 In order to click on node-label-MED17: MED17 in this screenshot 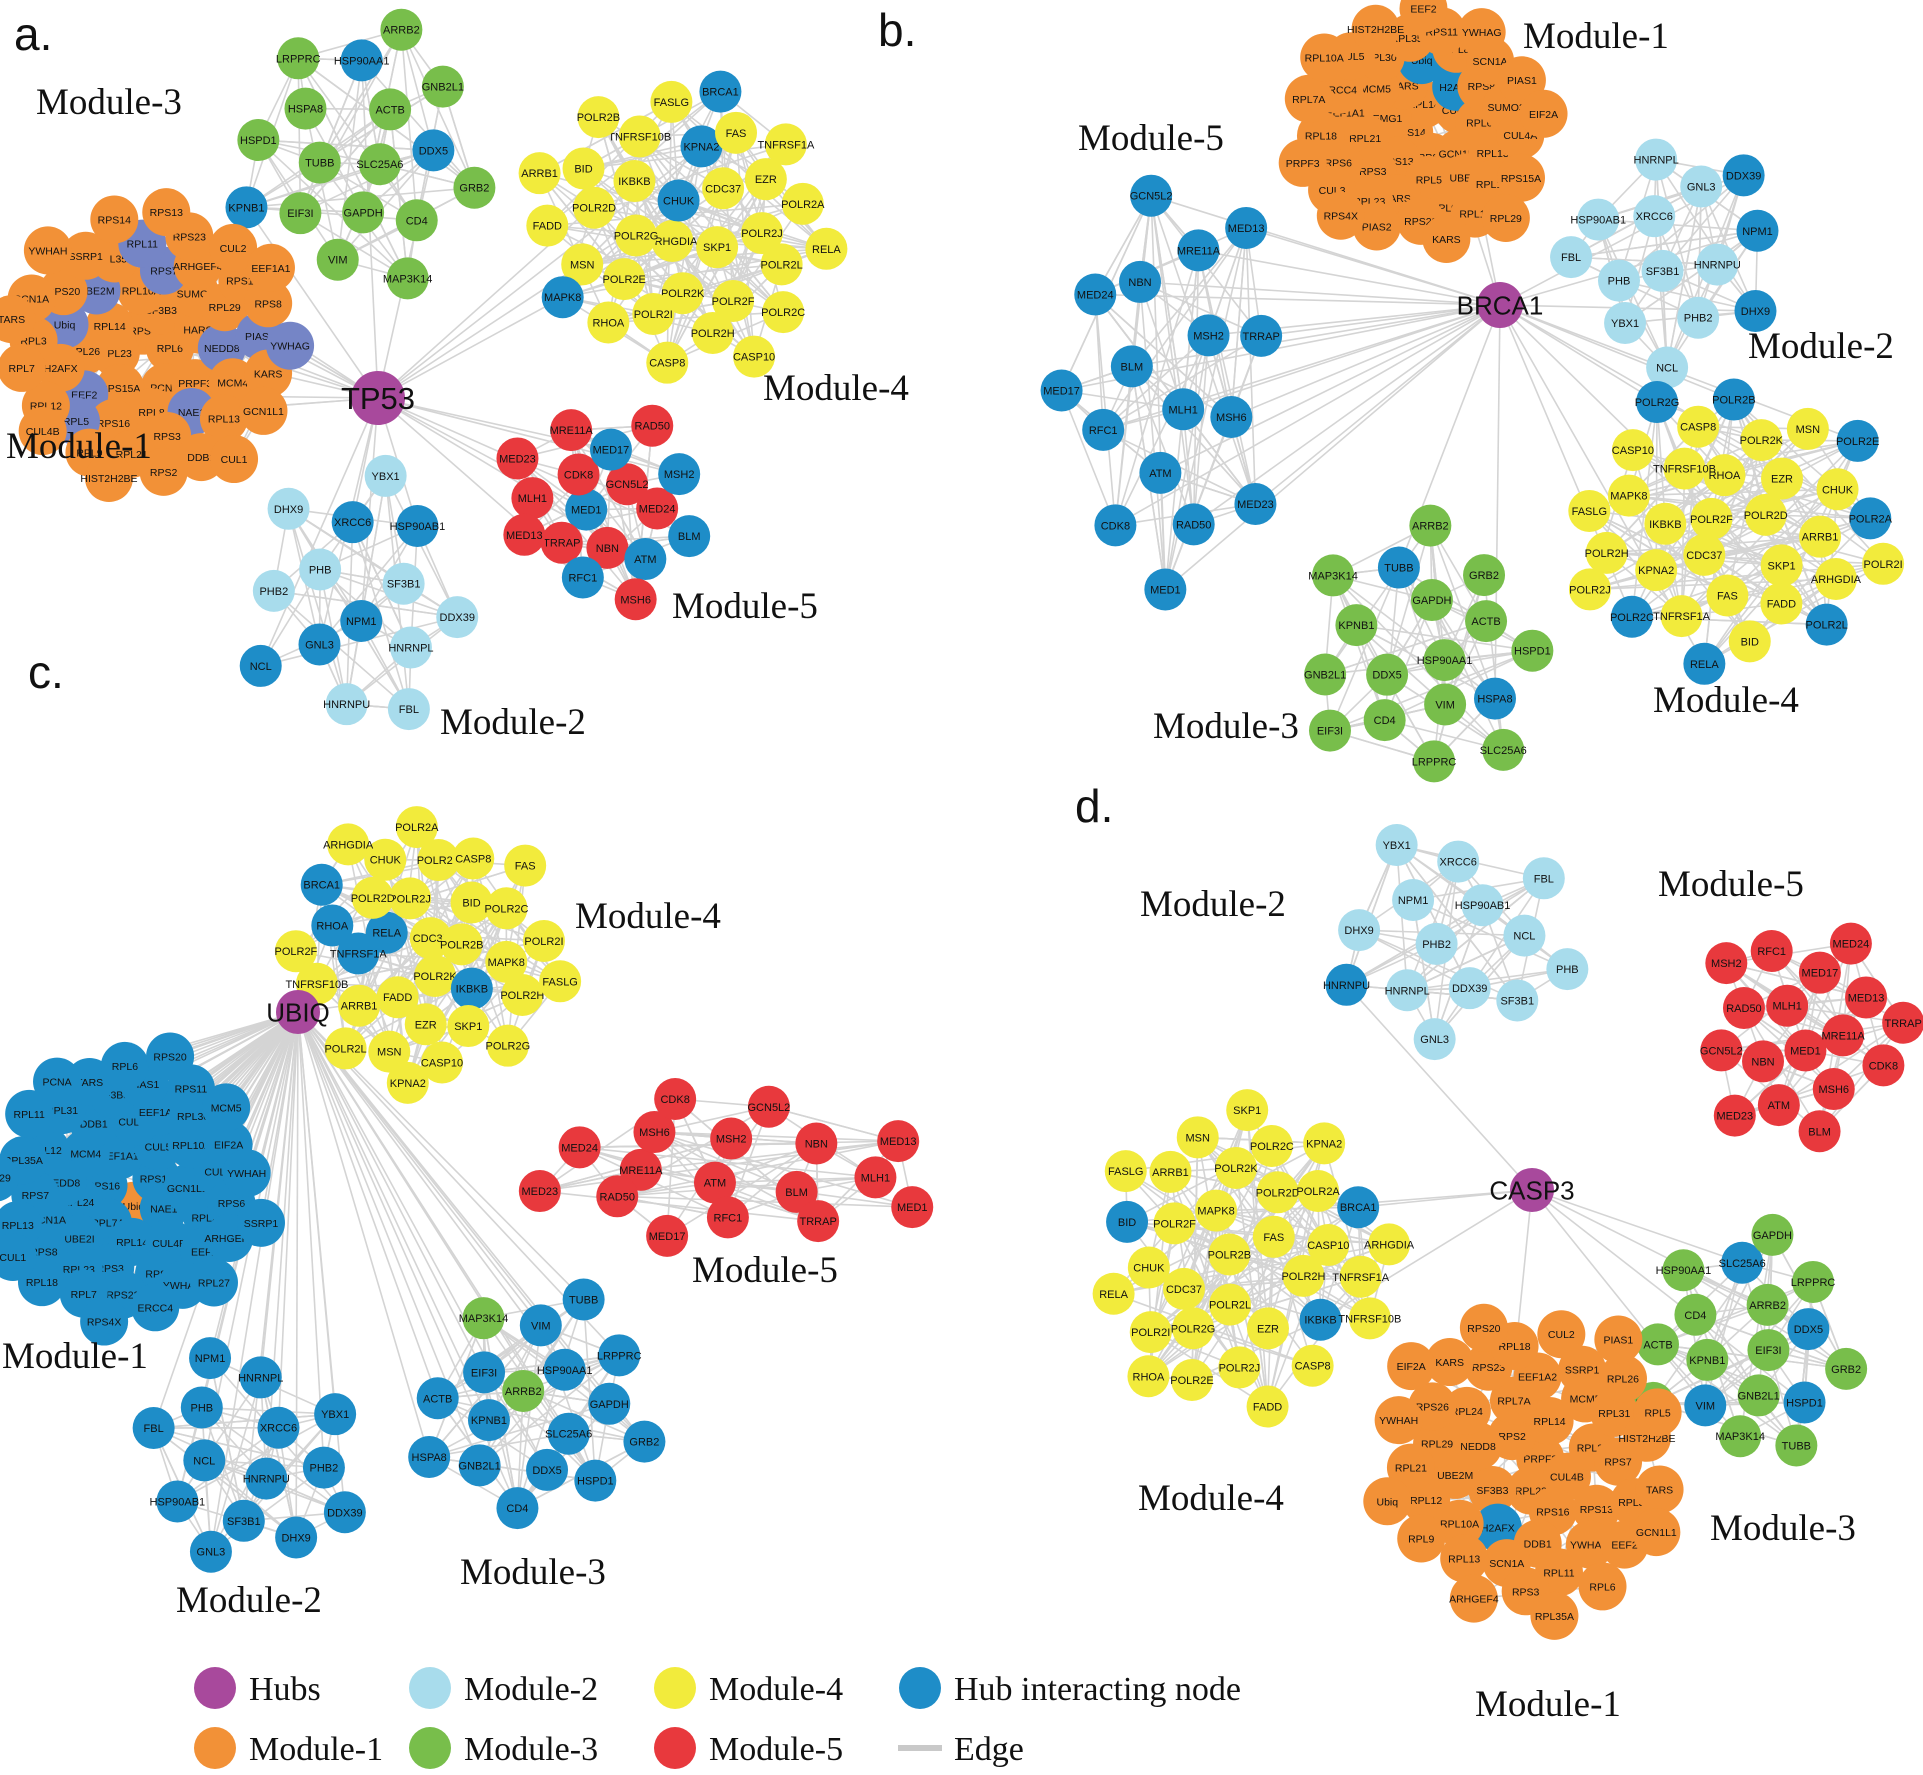, I will do `click(611, 451)`.